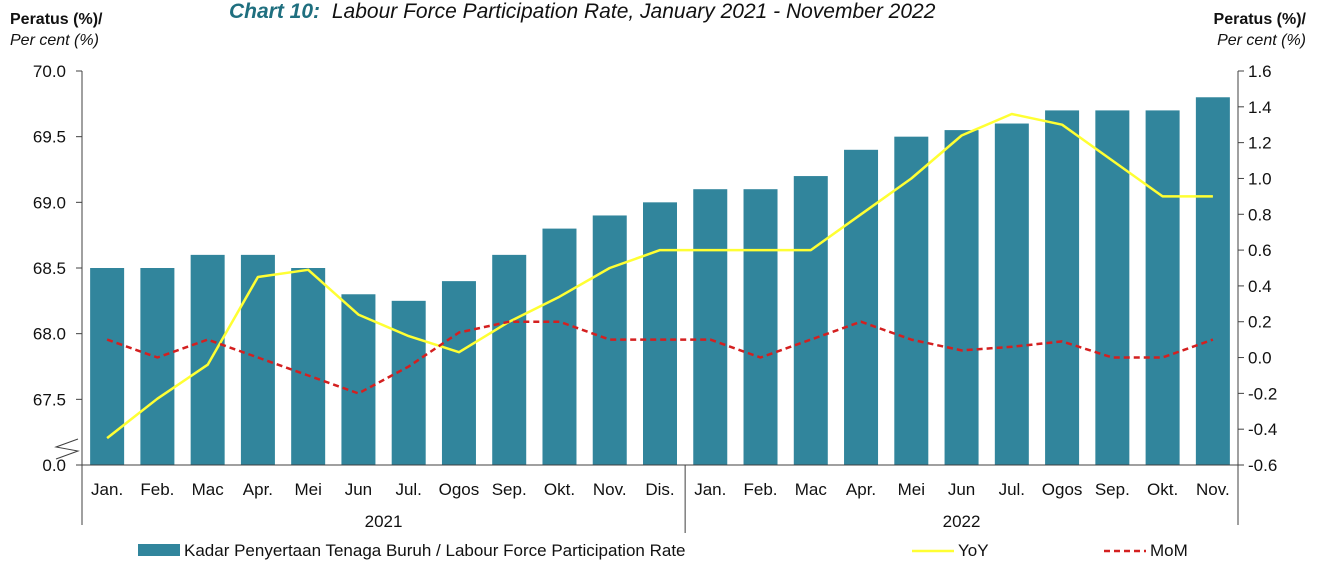  What do you see at coordinates (1262, 393) in the screenshot?
I see `right-tick-label: -0.2` at bounding box center [1262, 393].